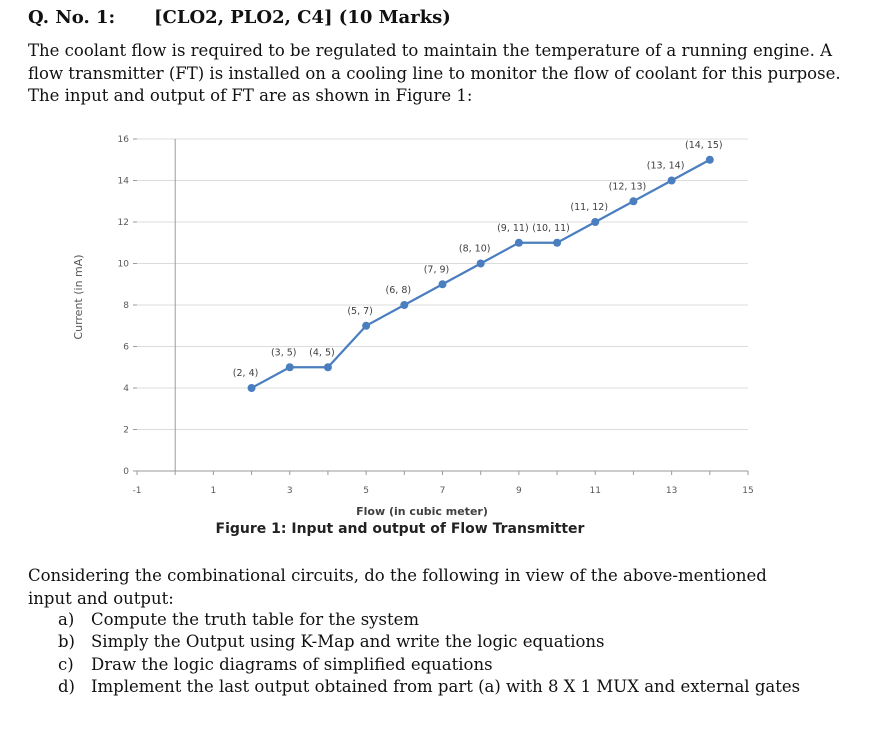  What do you see at coordinates (290, 491) in the screenshot?
I see `x-tick-label: 3` at bounding box center [290, 491].